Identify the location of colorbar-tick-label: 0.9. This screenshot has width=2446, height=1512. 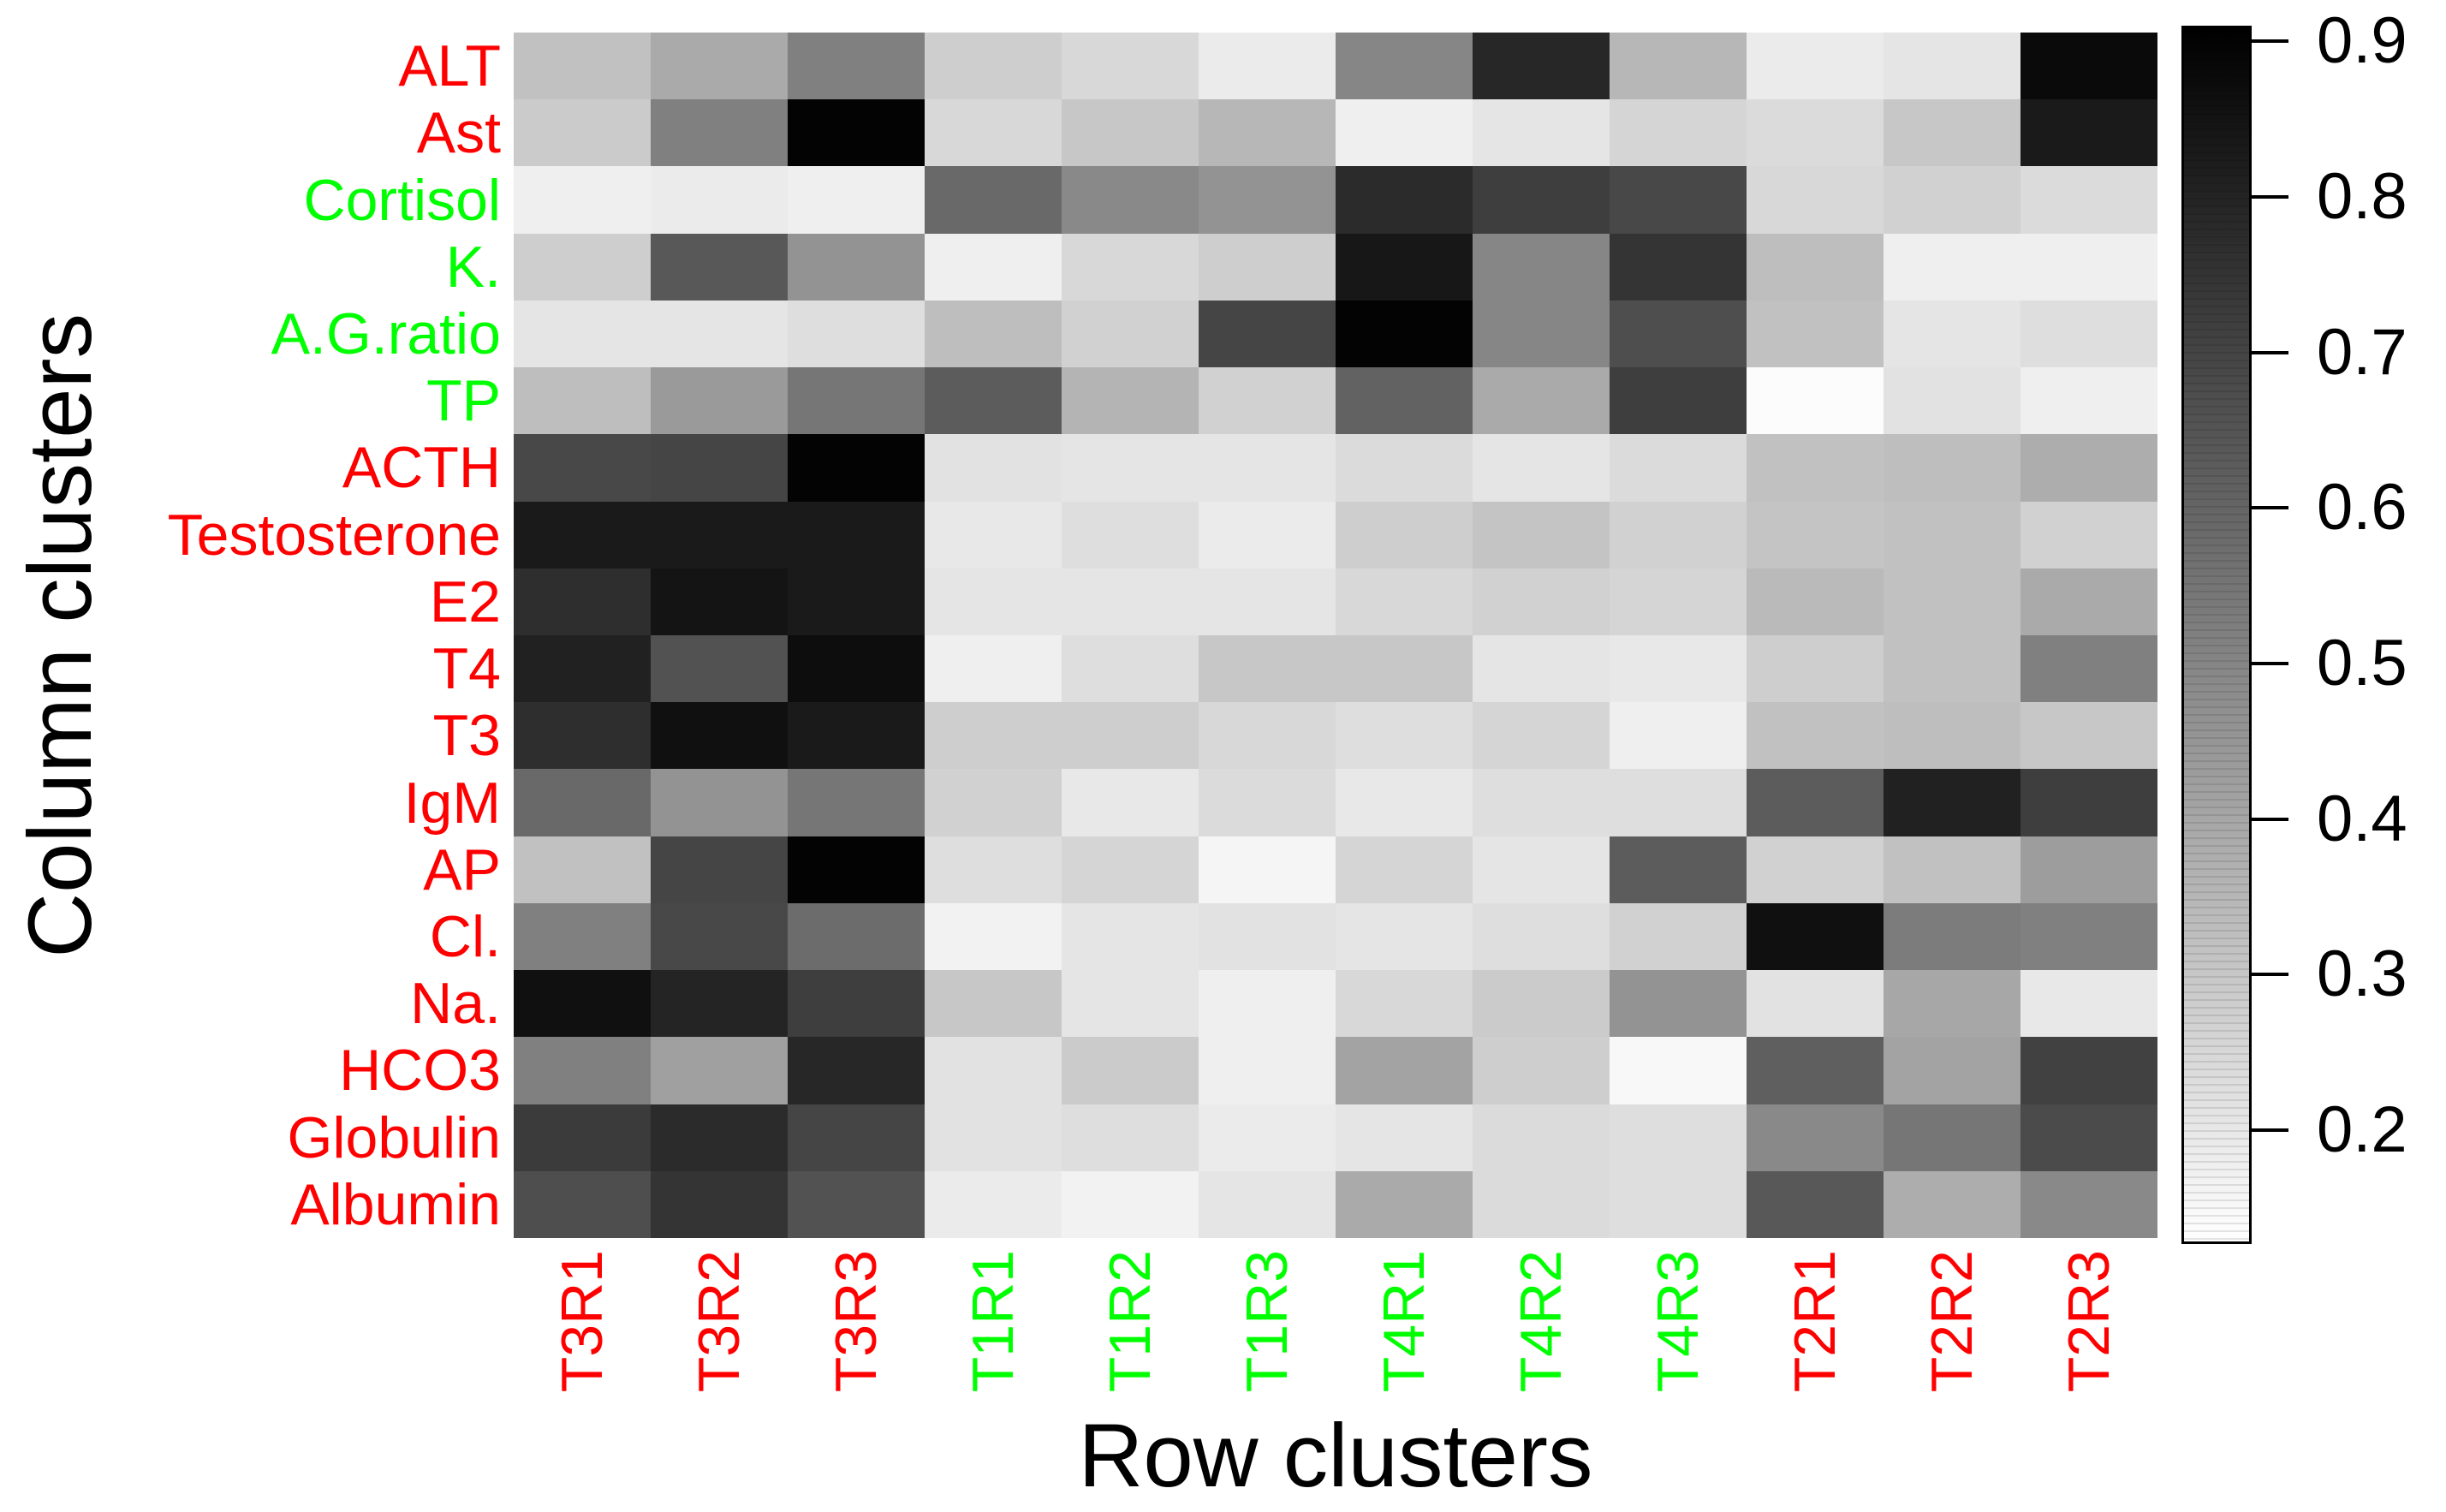
(2362, 41).